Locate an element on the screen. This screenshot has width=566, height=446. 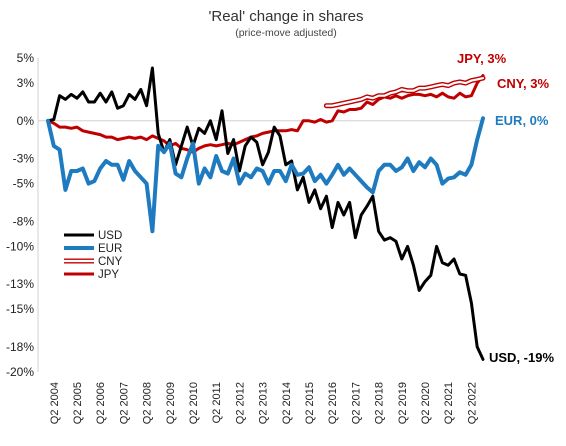
y-tick-label: 0% is located at coordinates (26, 121).